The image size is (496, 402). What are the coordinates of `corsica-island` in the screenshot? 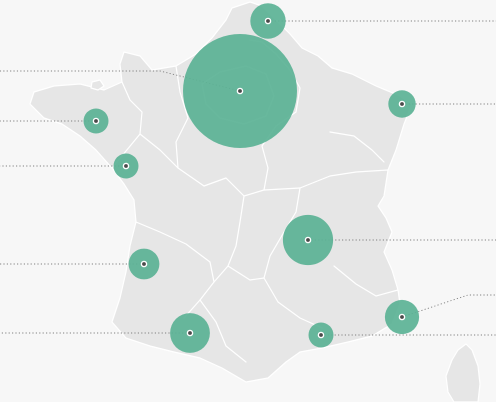 It's located at (463, 372).